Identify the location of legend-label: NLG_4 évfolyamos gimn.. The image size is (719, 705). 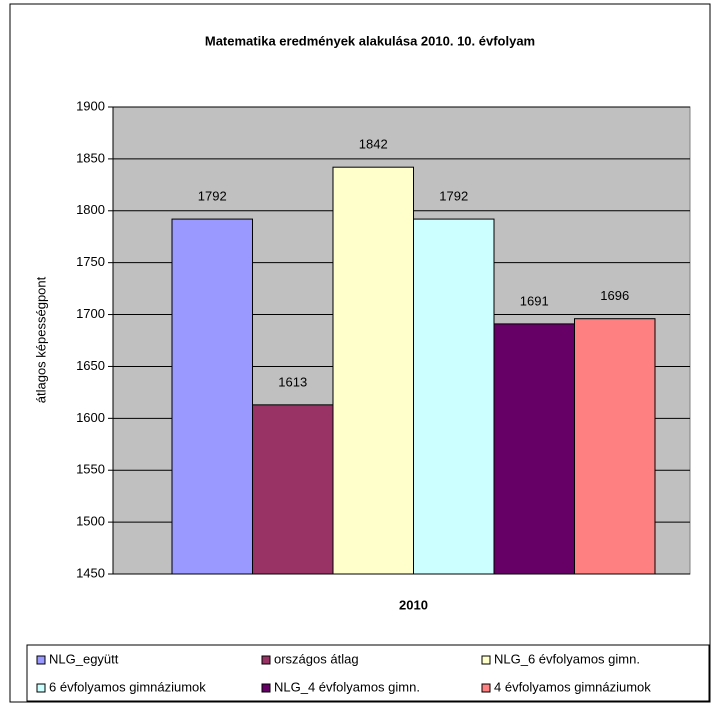
(347, 686).